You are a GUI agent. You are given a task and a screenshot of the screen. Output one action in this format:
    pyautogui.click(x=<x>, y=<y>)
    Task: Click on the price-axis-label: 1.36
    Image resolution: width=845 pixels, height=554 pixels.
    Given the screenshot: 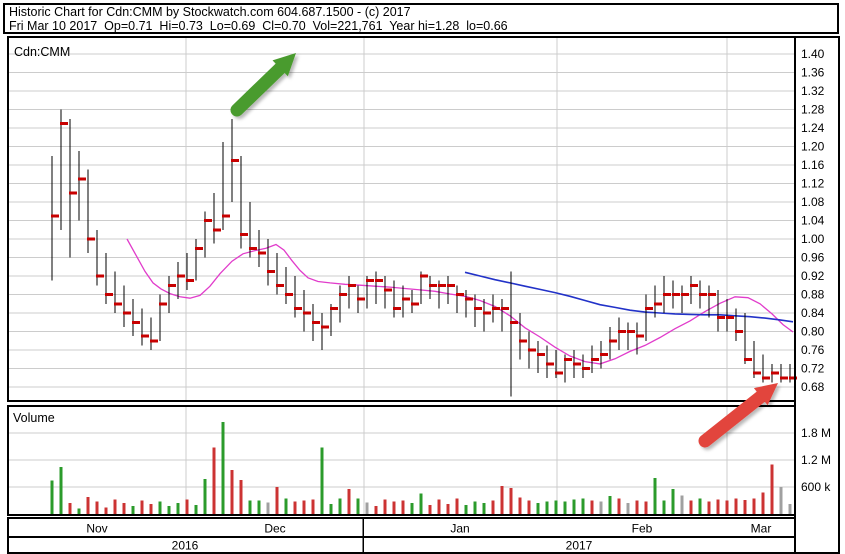 What is the action you would take?
    pyautogui.click(x=813, y=73)
    